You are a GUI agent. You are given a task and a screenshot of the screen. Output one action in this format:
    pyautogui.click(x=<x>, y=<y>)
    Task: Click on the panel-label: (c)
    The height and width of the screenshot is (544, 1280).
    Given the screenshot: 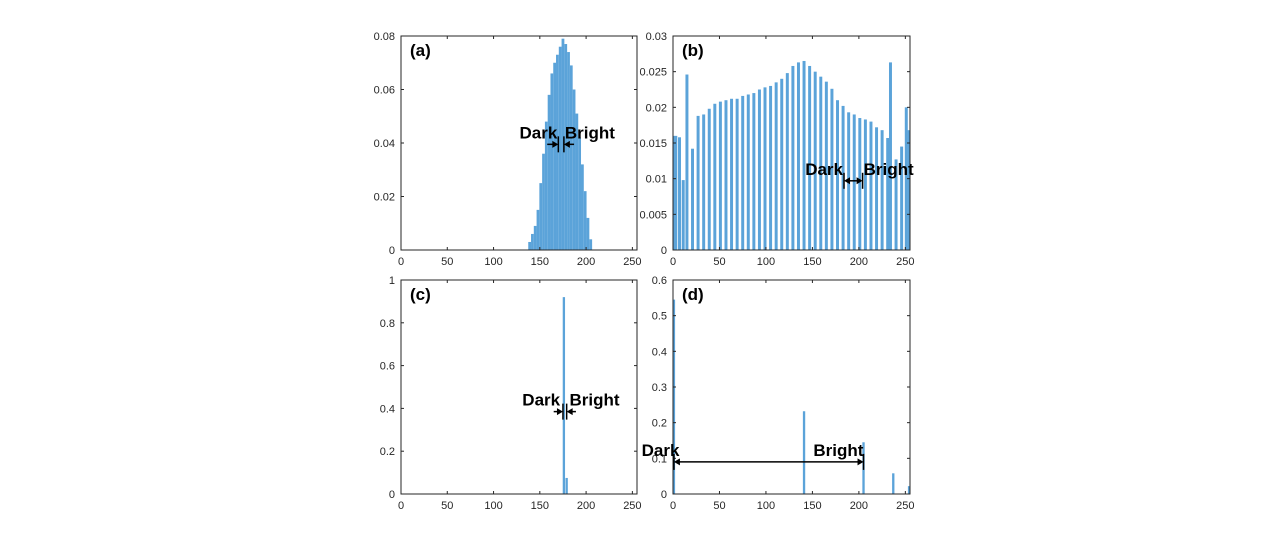 What is the action you would take?
    pyautogui.click(x=420, y=294)
    